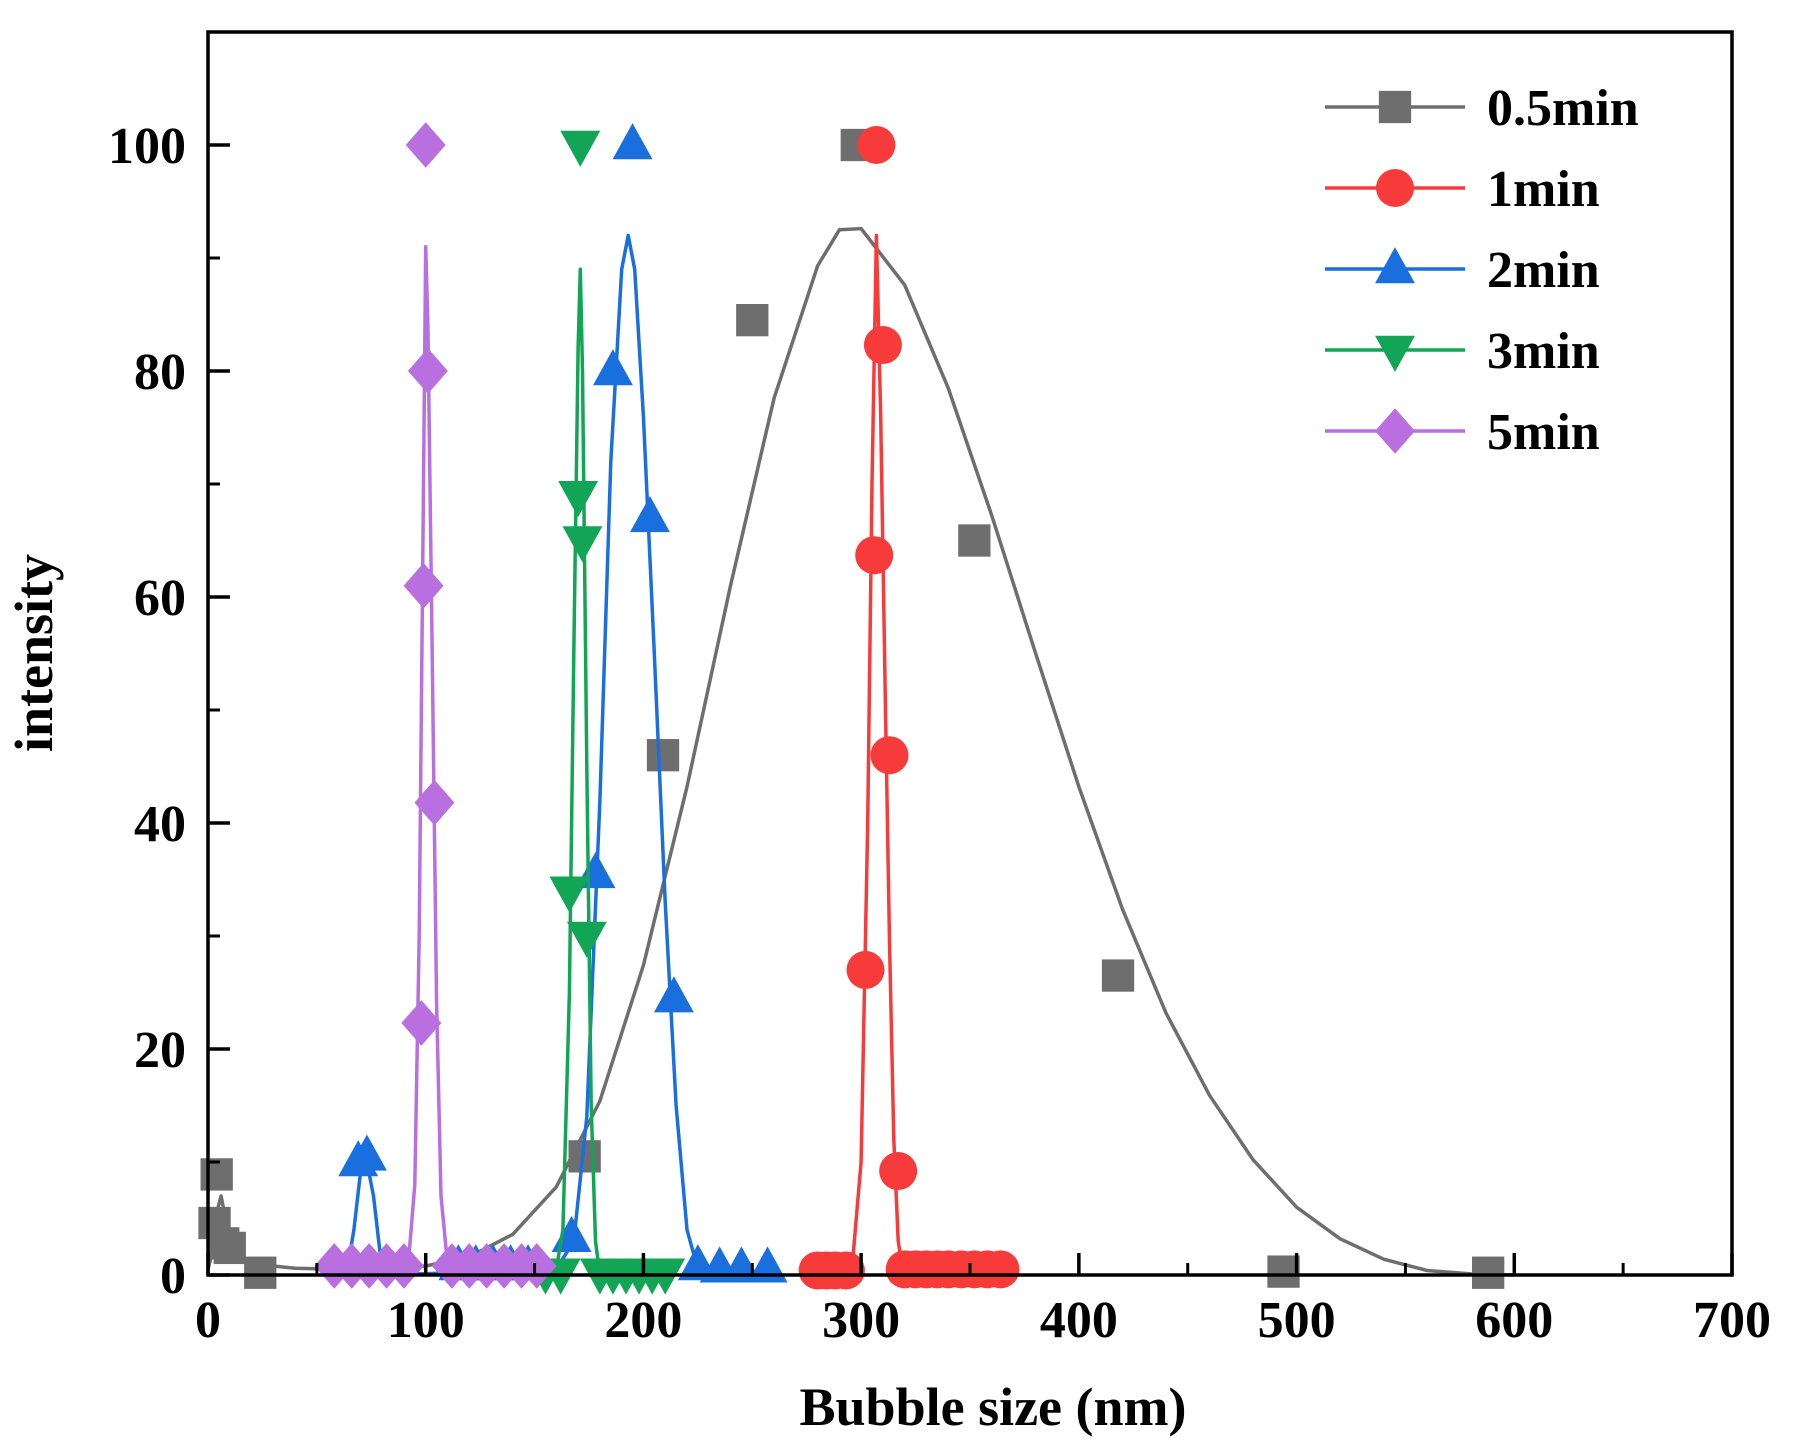  Describe the element at coordinates (909, 708) in the screenshot. I see `series-1min` at that location.